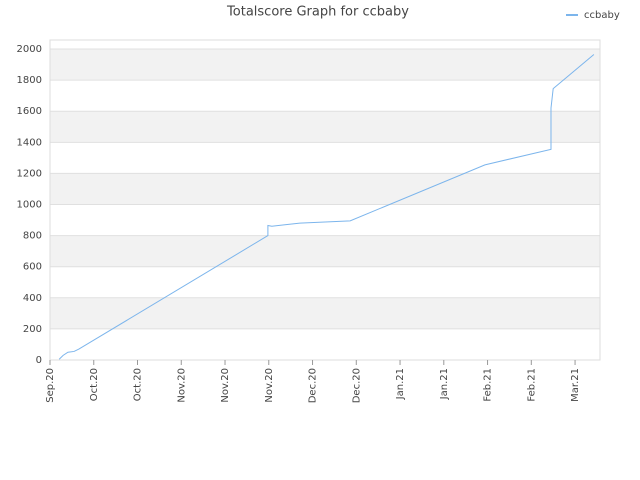 The width and height of the screenshot is (640, 480). Describe the element at coordinates (32, 236) in the screenshot. I see `y-tick-label: 800` at that location.